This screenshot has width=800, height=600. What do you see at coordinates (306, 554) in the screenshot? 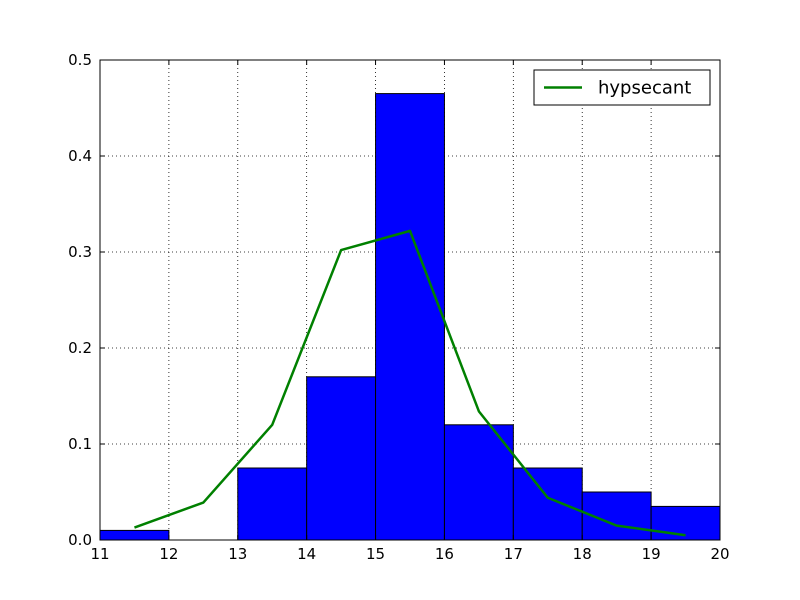
I see `x-tick-label: 14` at bounding box center [306, 554].